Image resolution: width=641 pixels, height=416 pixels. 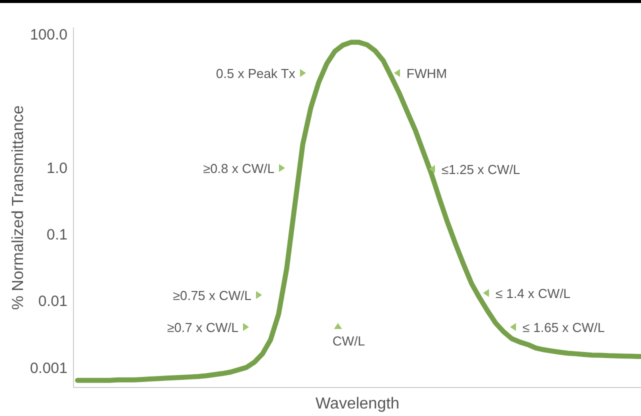 What do you see at coordinates (57, 168) in the screenshot?
I see `y-tick-label: 1.0` at bounding box center [57, 168].